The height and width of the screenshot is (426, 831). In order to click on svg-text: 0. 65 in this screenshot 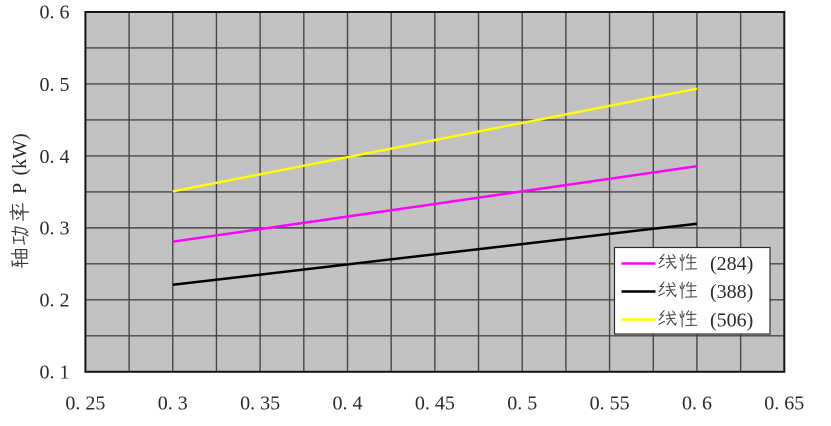, I will do `click(784, 404)`.